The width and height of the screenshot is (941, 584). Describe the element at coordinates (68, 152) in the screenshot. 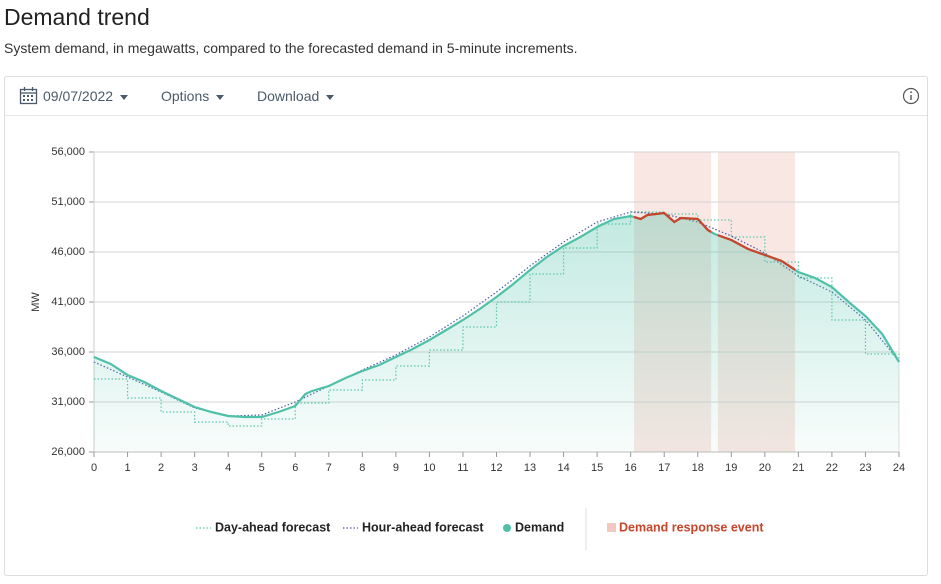

I see `y-tick-label: 56,000` at that location.